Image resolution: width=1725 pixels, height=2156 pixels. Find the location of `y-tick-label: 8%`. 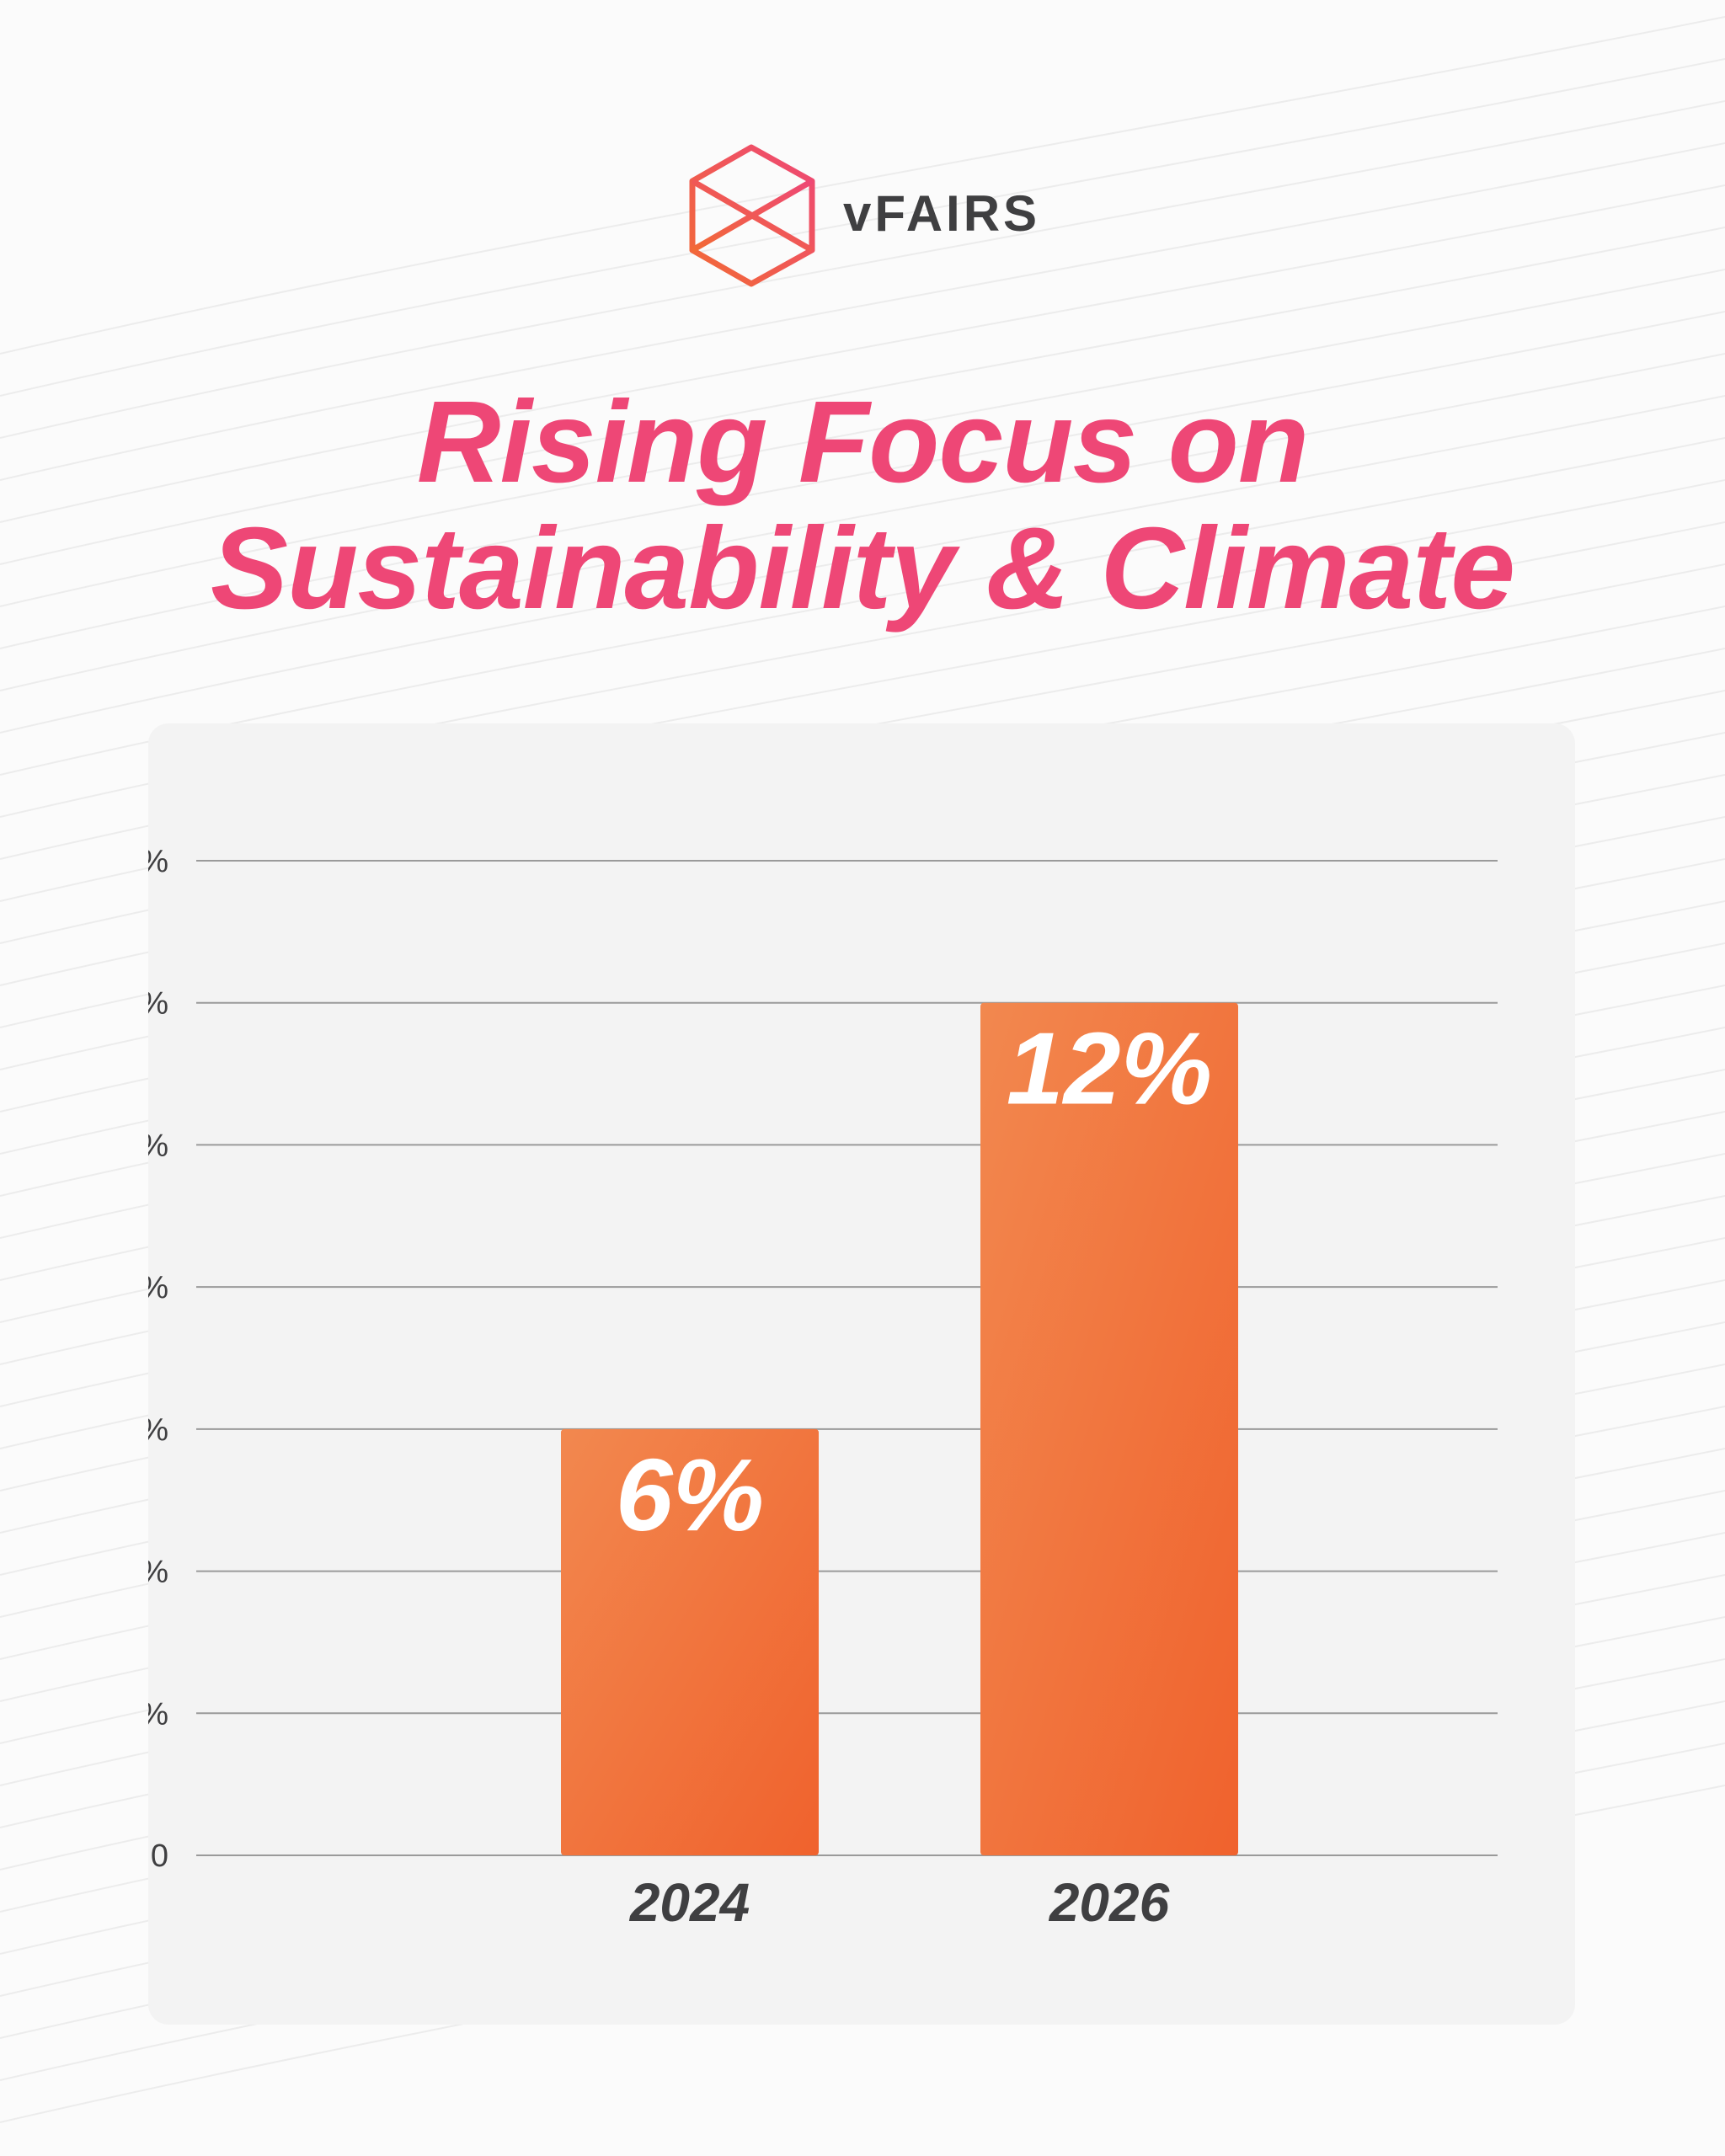

y-tick-label: 8% is located at coordinates (158, 1287).